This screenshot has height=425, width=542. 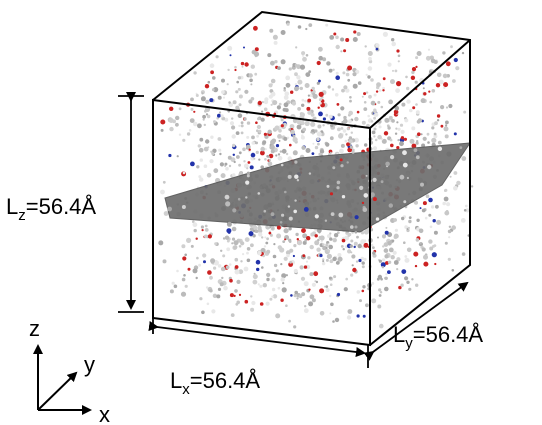 I want to click on graphene-sheet, so click(x=317, y=187).